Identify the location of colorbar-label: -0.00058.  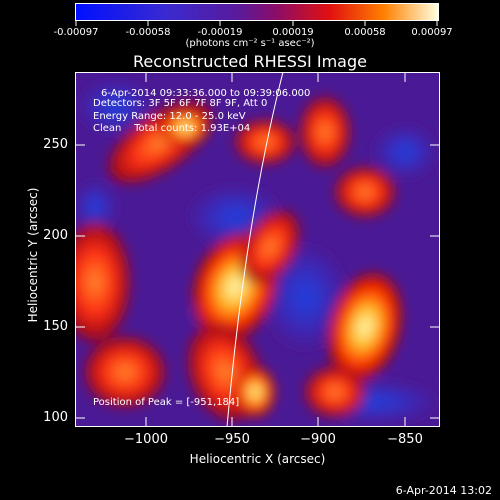
(148, 32).